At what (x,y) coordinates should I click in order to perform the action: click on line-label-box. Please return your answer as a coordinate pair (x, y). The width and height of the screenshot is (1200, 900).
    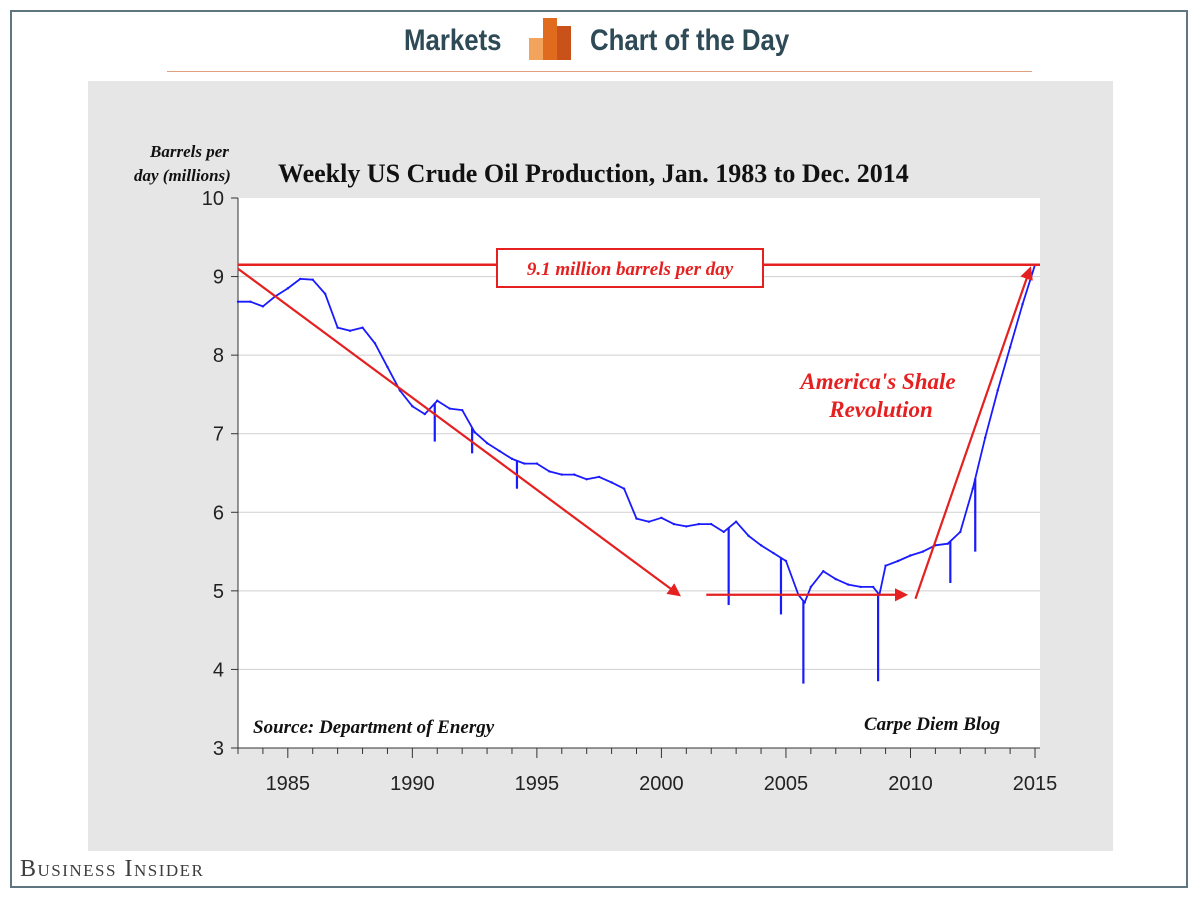
    Looking at the image, I should click on (630, 268).